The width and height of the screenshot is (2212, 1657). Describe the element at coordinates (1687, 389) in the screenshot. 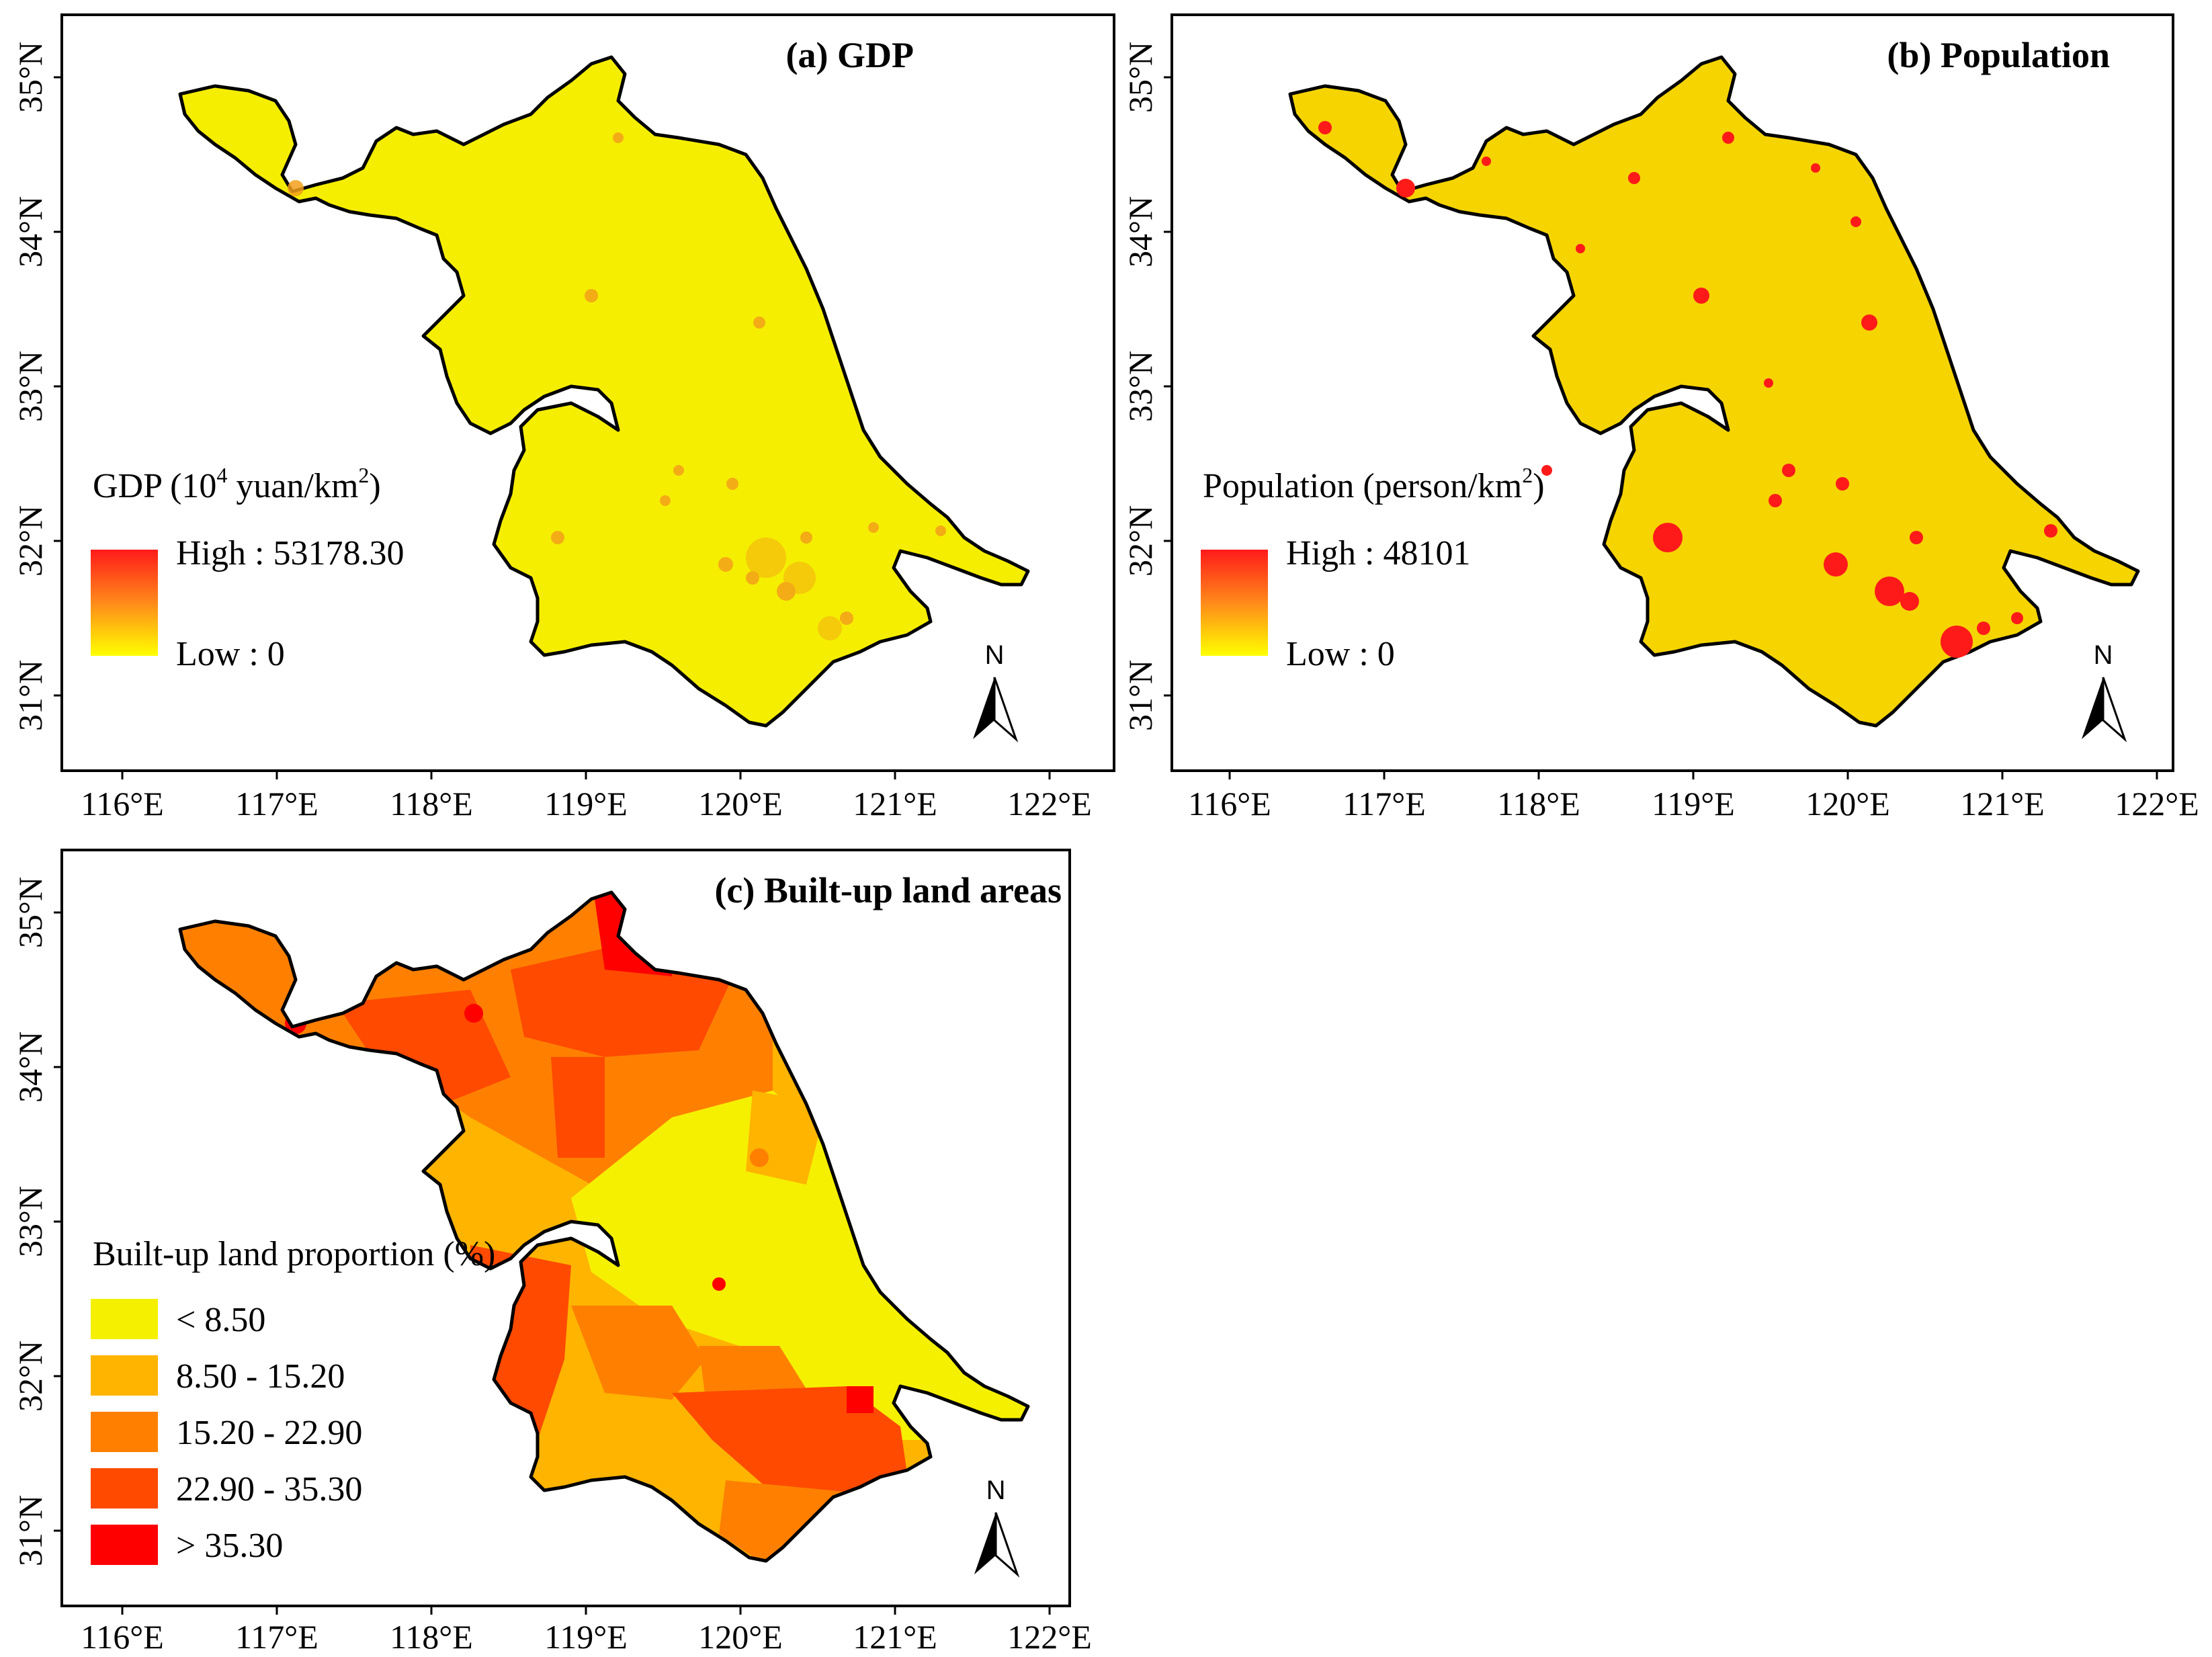

I see `population-hotspots` at that location.